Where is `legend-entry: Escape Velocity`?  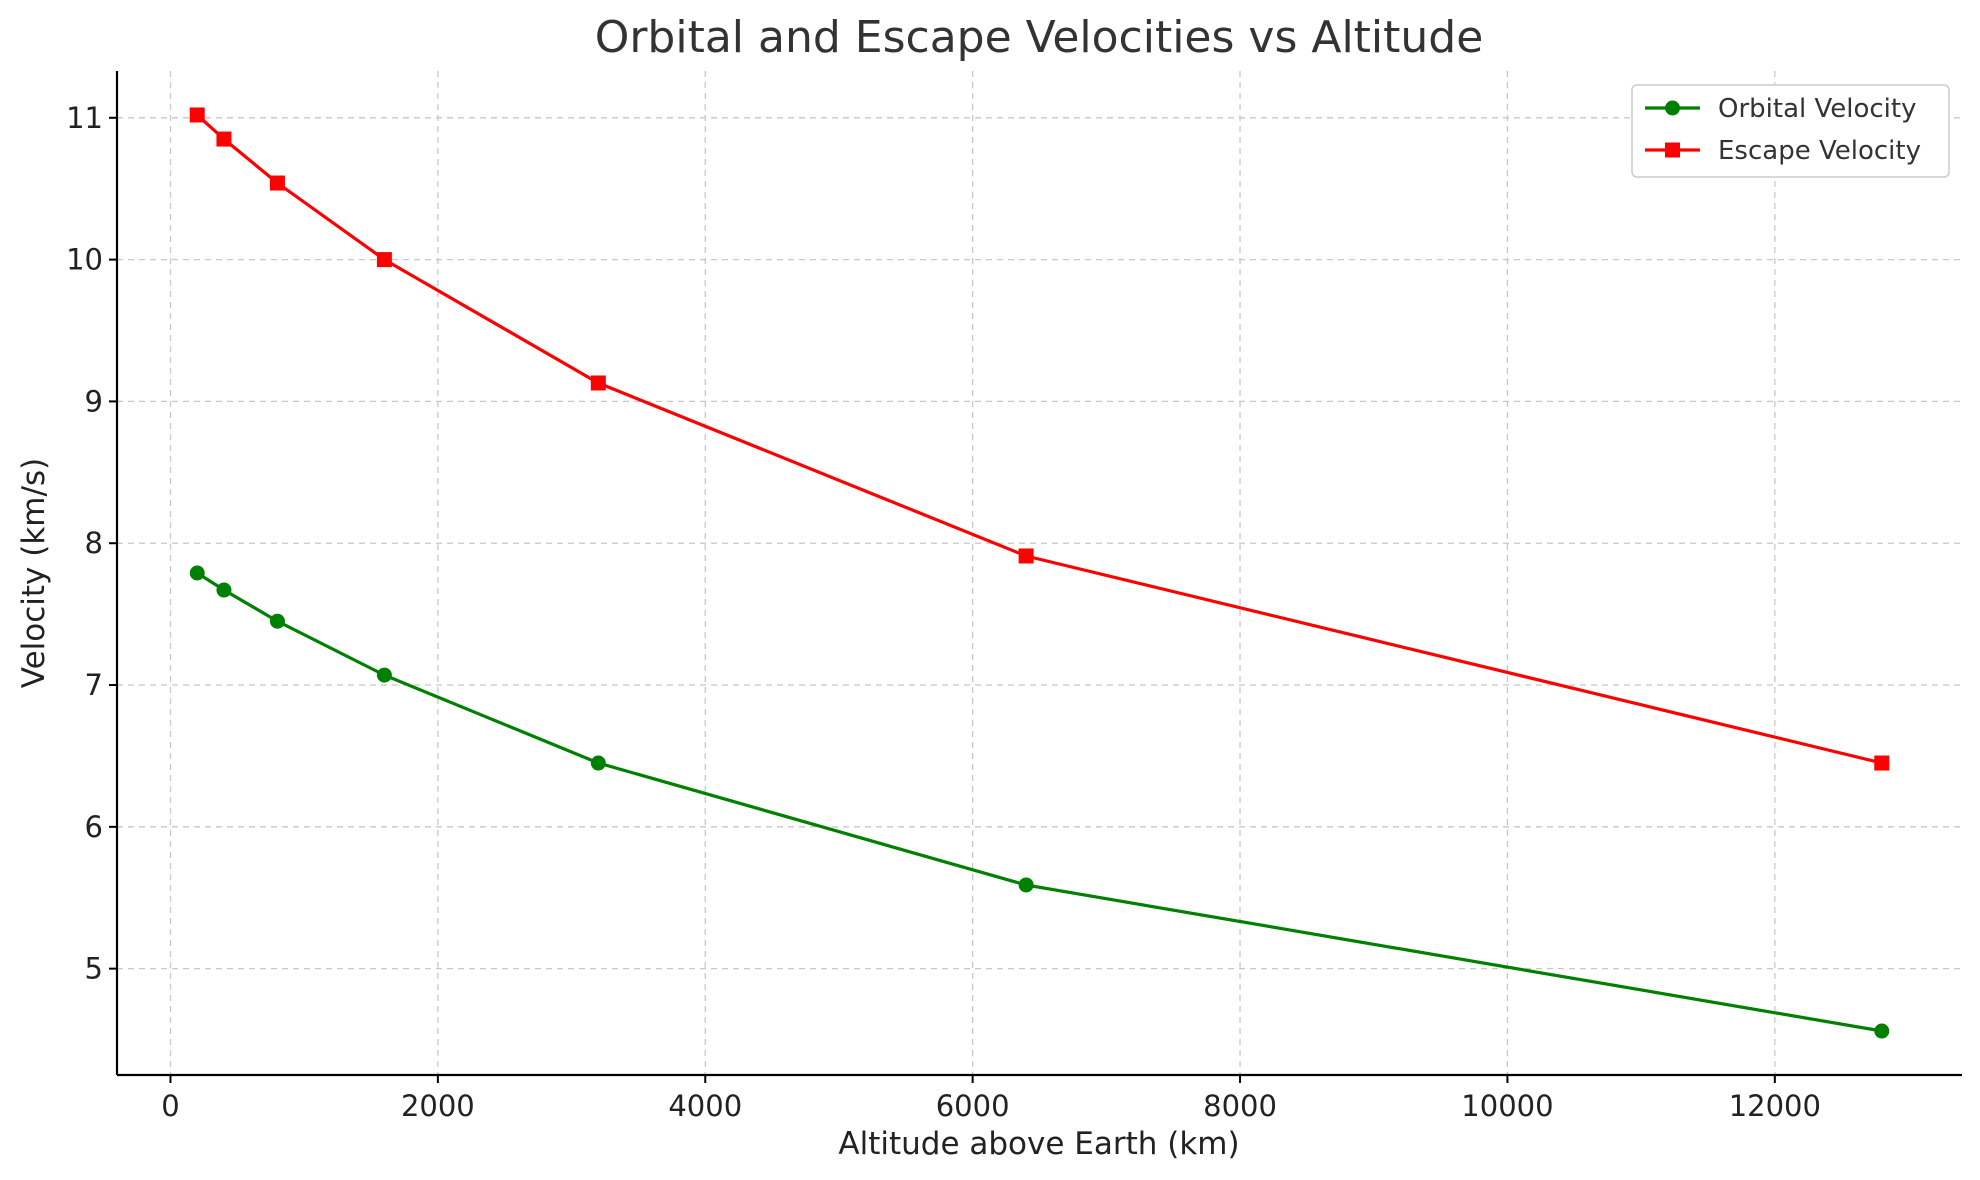 legend-entry: Escape Velocity is located at coordinates (1783, 151).